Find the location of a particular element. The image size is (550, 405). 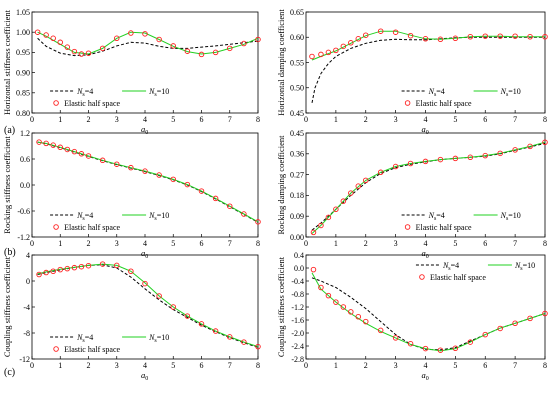

y-tick-label: -2.0 is located at coordinates (297, 333).